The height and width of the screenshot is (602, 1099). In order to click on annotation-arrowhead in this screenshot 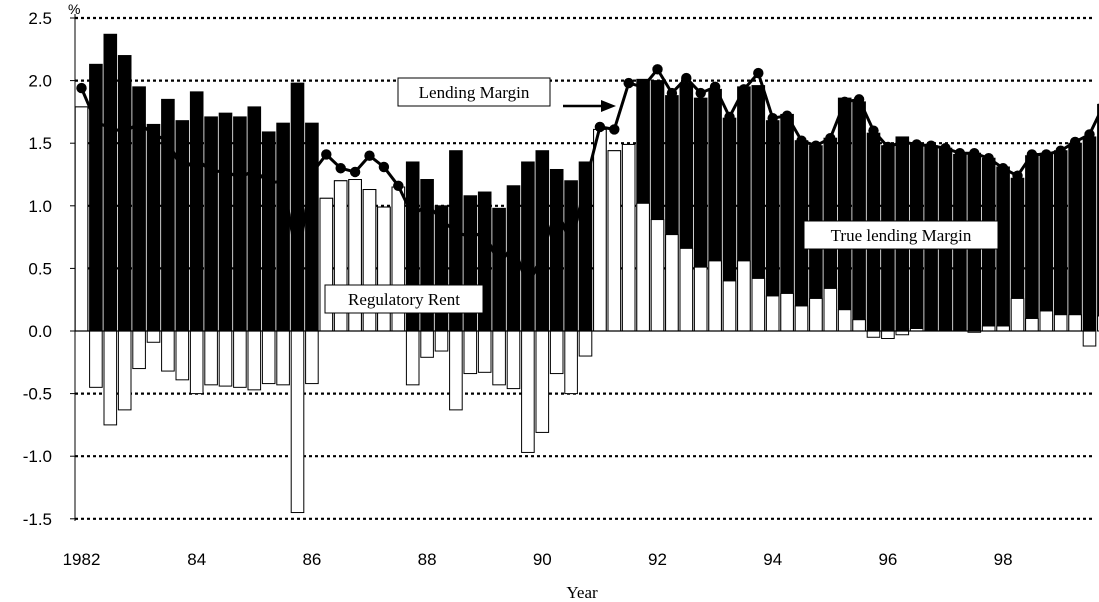, I will do `click(608, 106)`.